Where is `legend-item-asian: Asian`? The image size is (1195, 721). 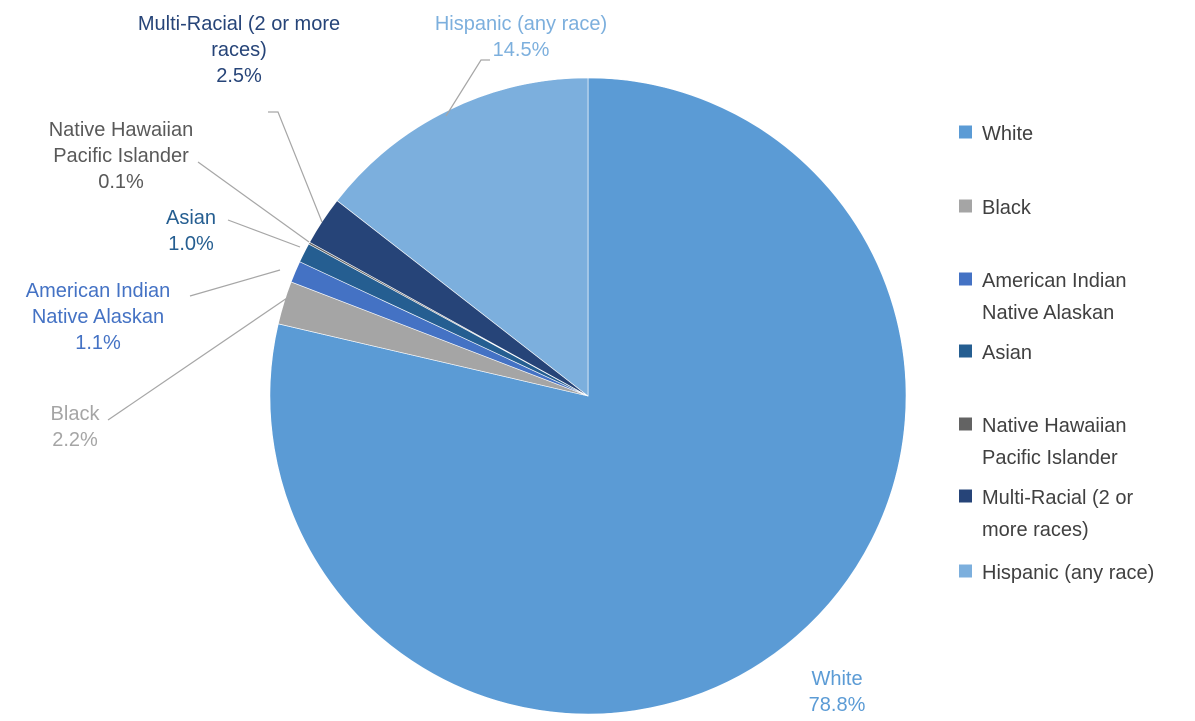
legend-item-asian: Asian is located at coordinates (995, 353).